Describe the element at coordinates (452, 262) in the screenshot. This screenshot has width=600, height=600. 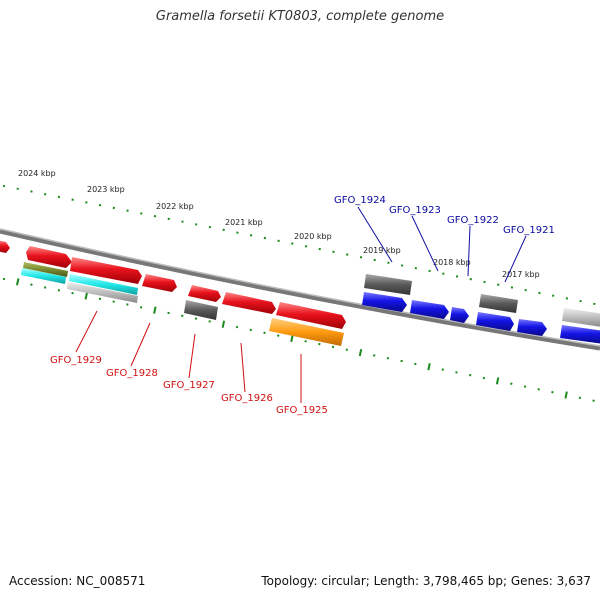
I see `kbp-label-2018: 2018 kbp` at that location.